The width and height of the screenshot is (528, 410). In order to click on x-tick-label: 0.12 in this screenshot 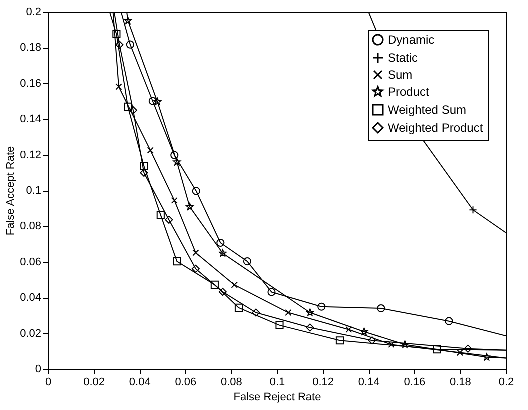, I will do `click(323, 382)`.